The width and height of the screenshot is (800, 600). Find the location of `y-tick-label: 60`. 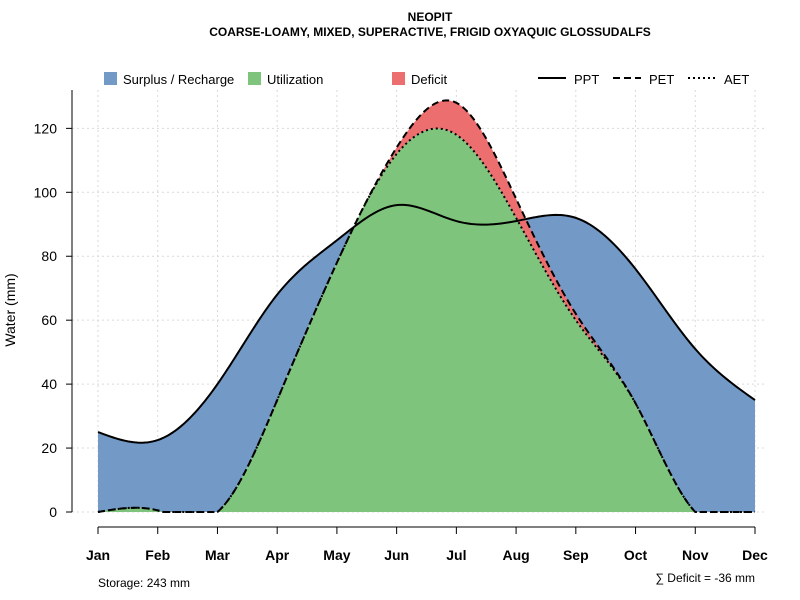

y-tick-label: 60 is located at coordinates (49, 320).